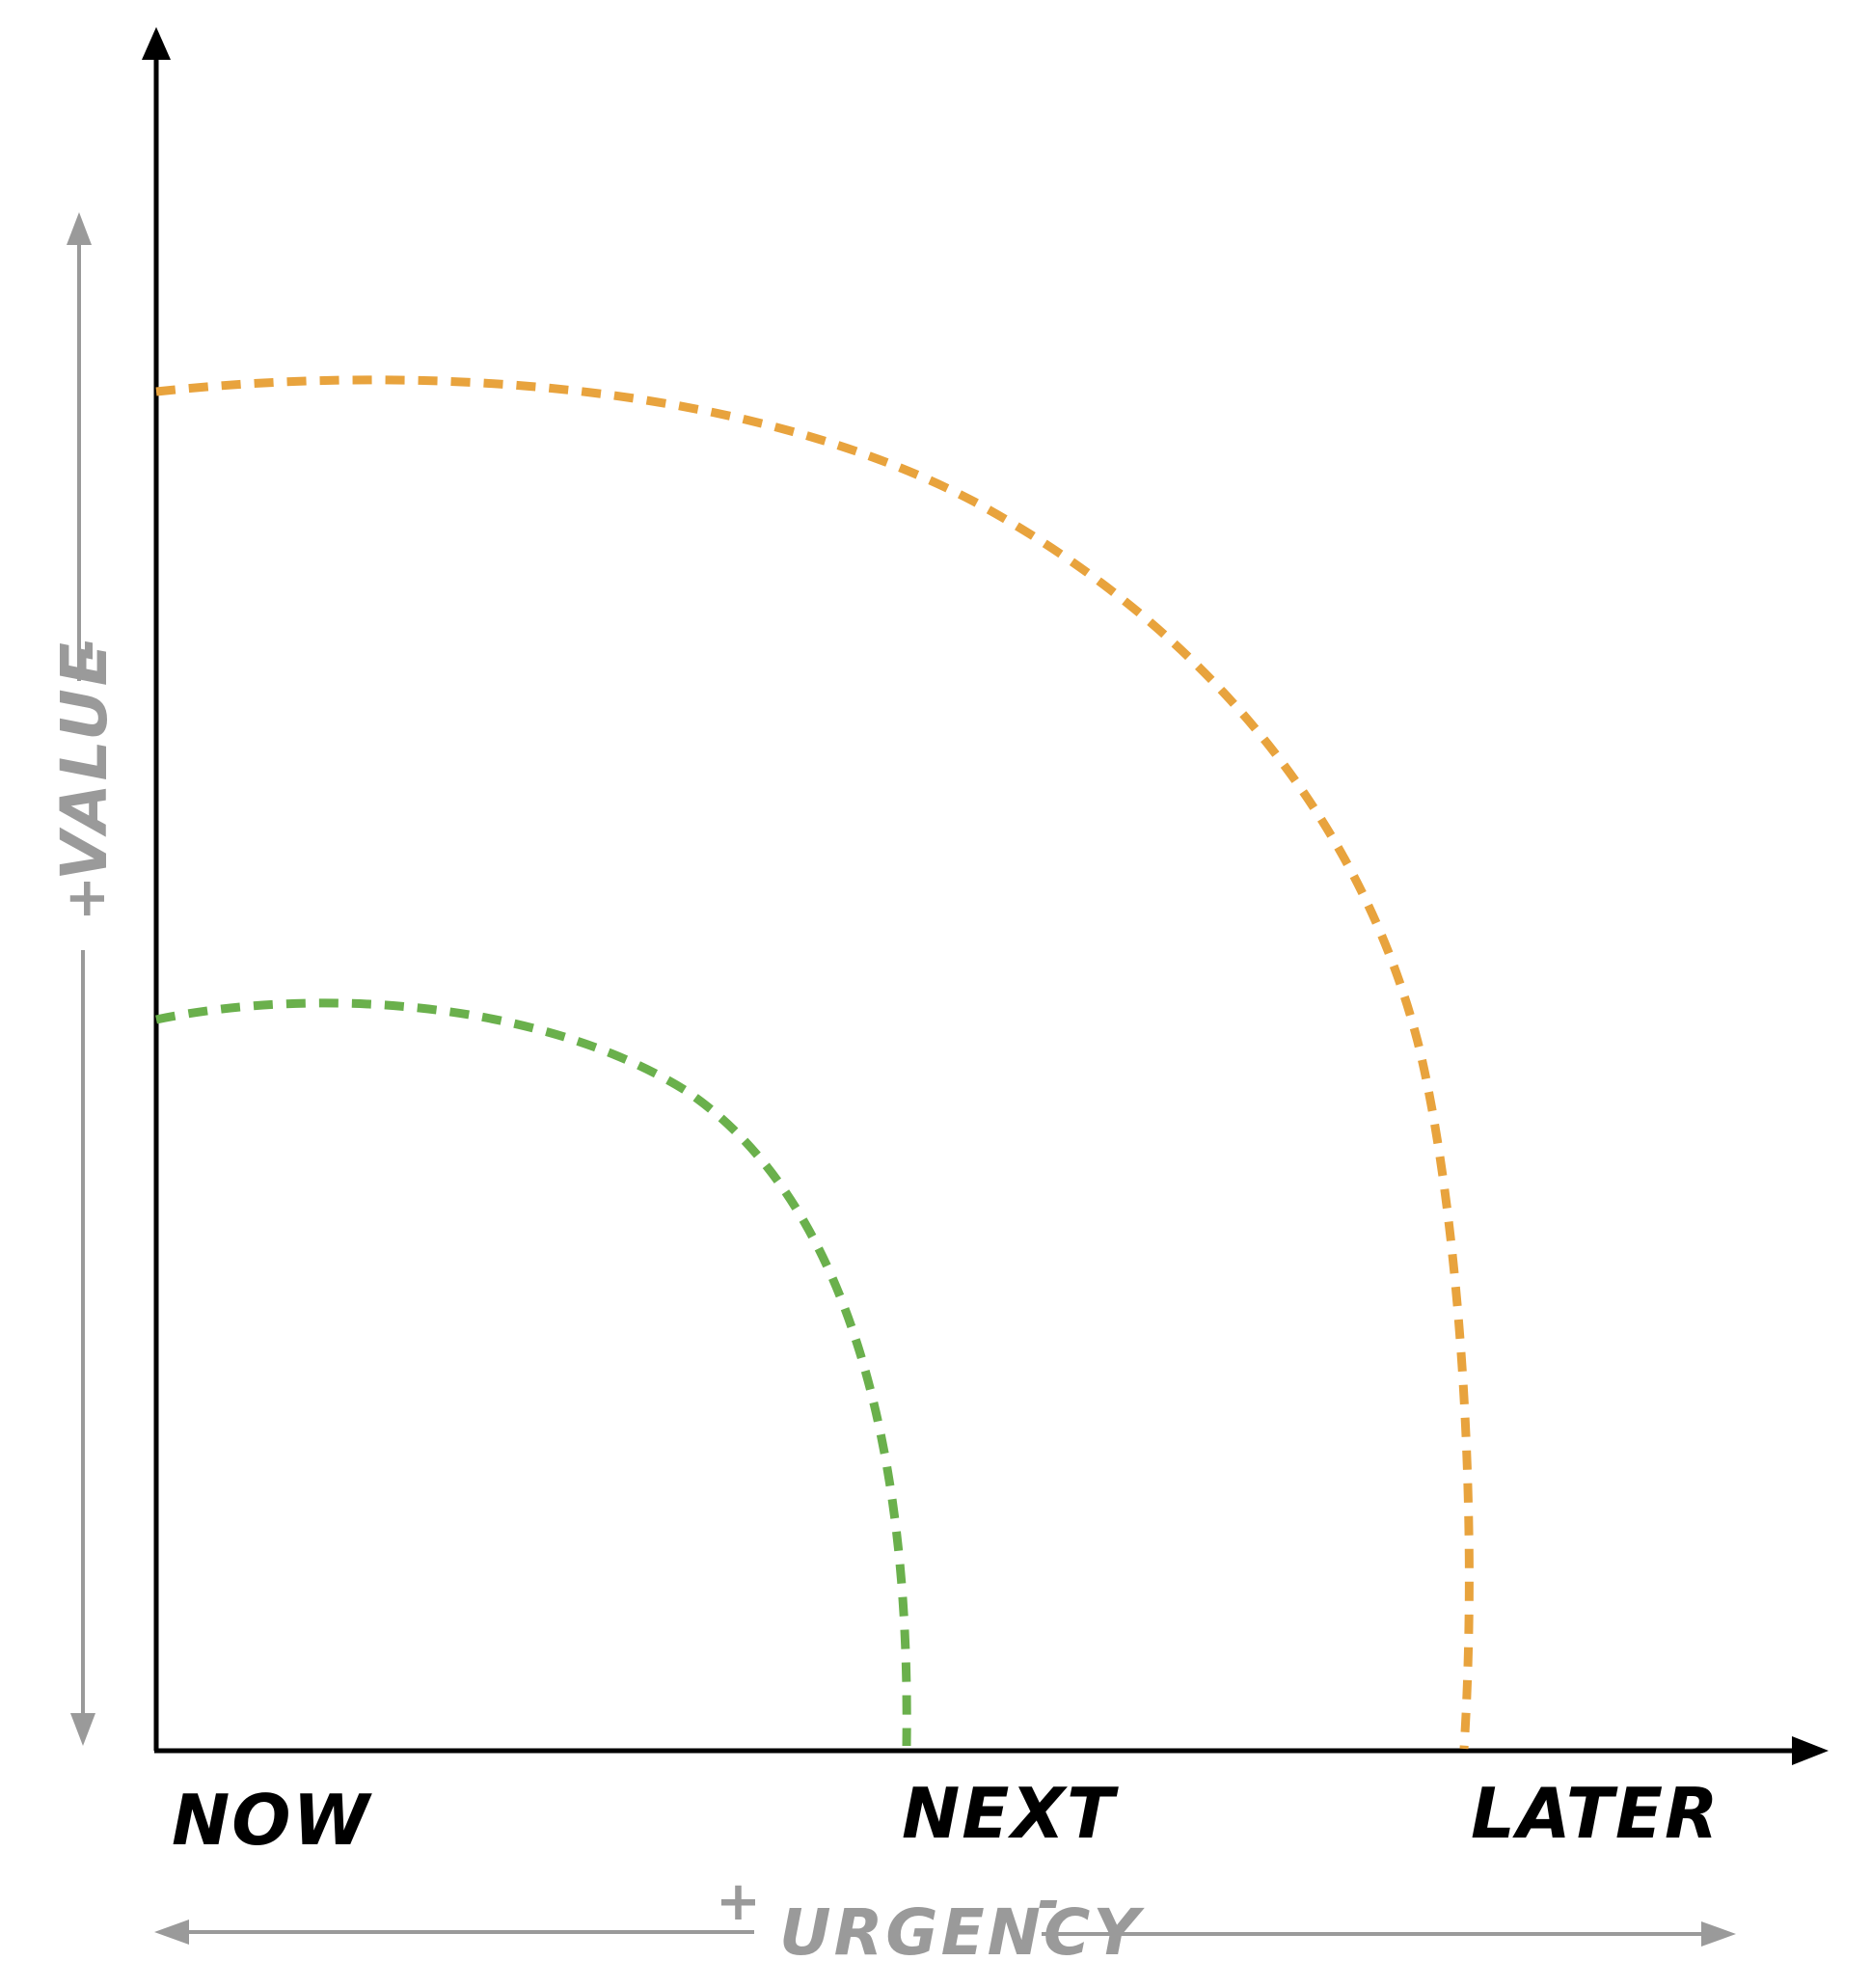 This screenshot has width=1871, height=1988. I want to click on urgency-label: URGENCY, so click(962, 1932).